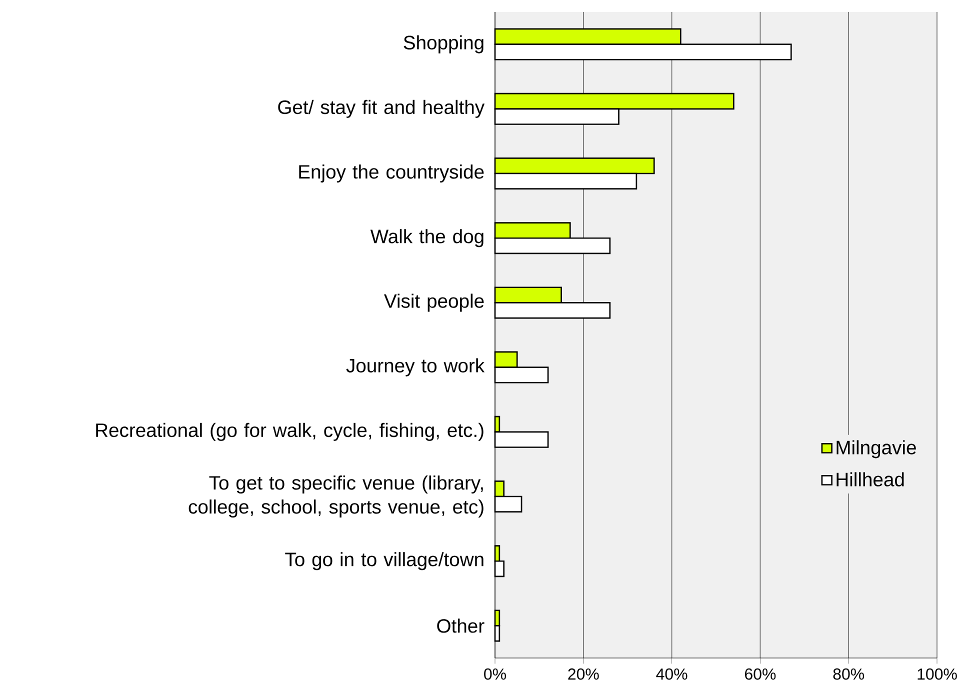  Describe the element at coordinates (336, 496) in the screenshot. I see `y-tick-label: To get to specific venue (library, college, school, sports venue, etc)` at that location.